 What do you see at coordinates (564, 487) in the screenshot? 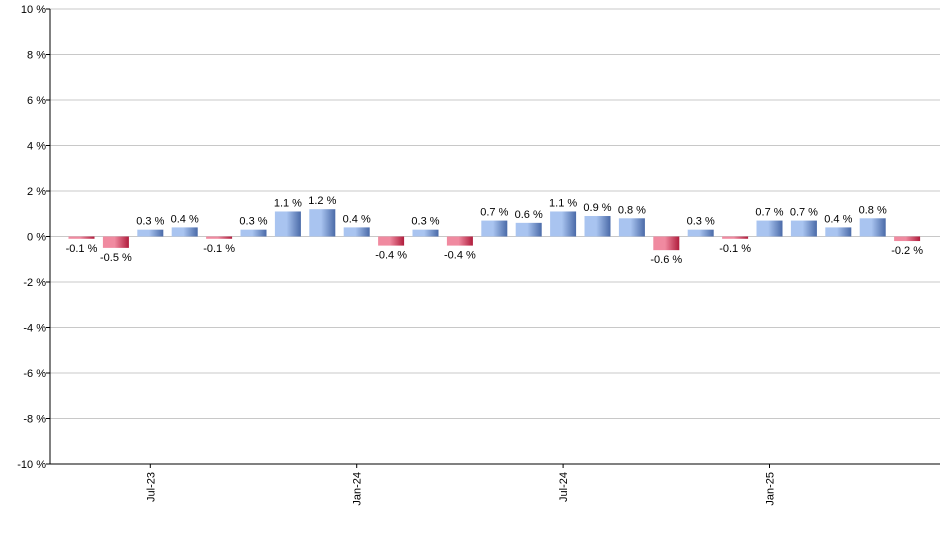
I see `x-tick-label: Jul-24` at bounding box center [564, 487].